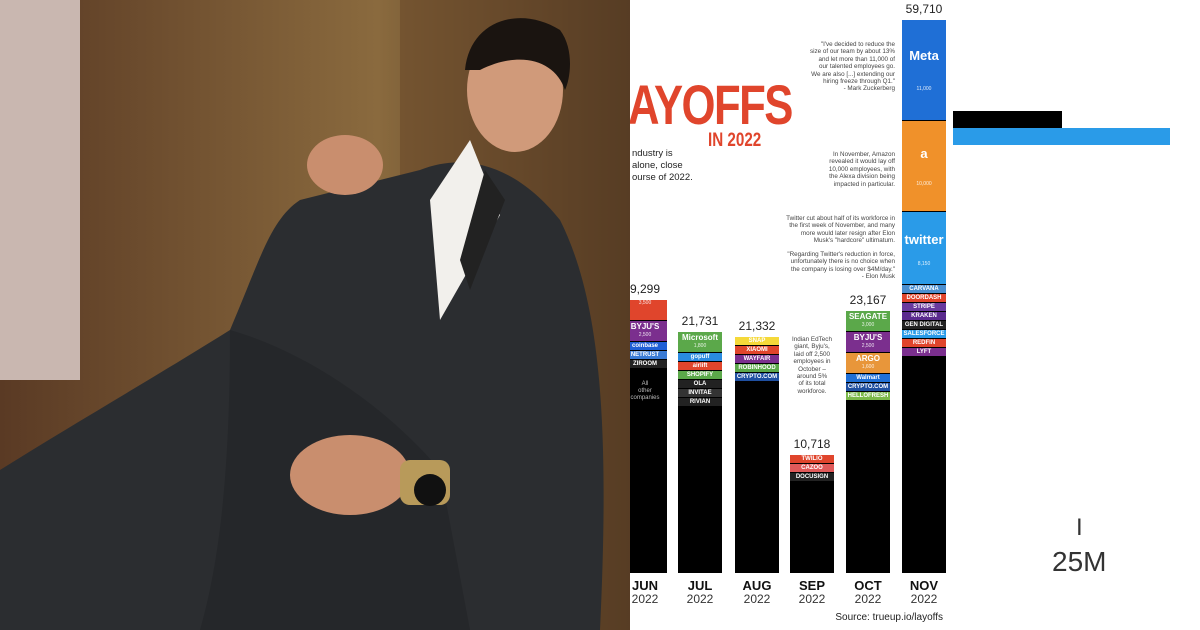  I want to click on segment-label: HELLOFRESH, so click(868, 396).